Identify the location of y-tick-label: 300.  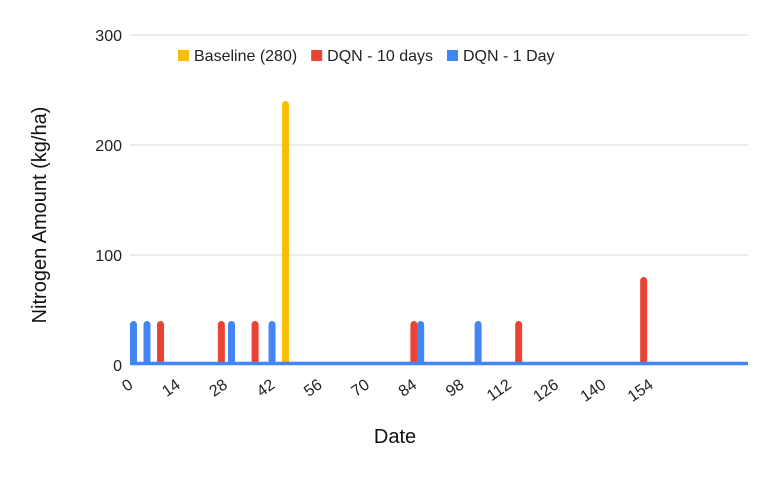
(108, 36).